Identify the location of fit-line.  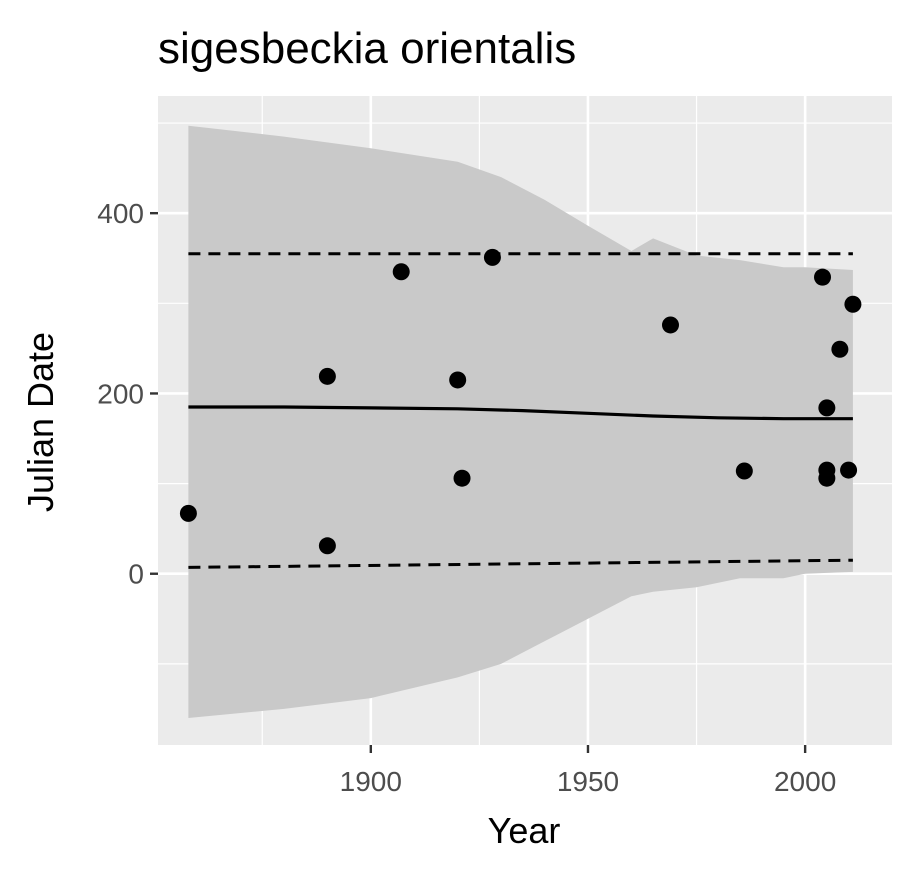
(520, 413).